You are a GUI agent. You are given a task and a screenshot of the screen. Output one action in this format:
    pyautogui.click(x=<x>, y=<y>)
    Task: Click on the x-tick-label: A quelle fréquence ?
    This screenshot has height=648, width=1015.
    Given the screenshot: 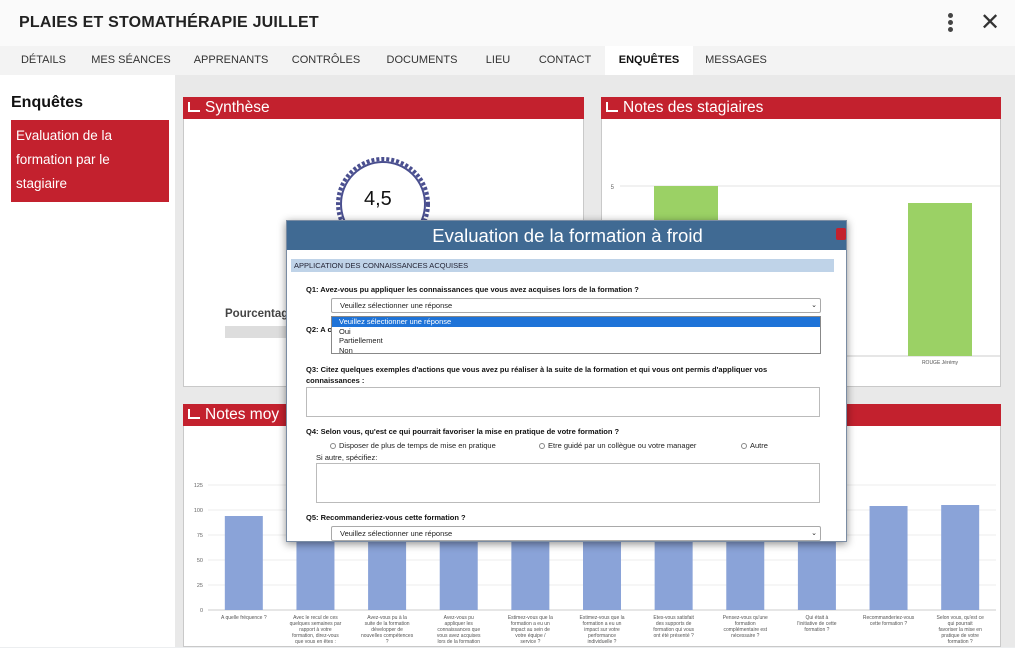 What is the action you would take?
    pyautogui.click(x=244, y=618)
    